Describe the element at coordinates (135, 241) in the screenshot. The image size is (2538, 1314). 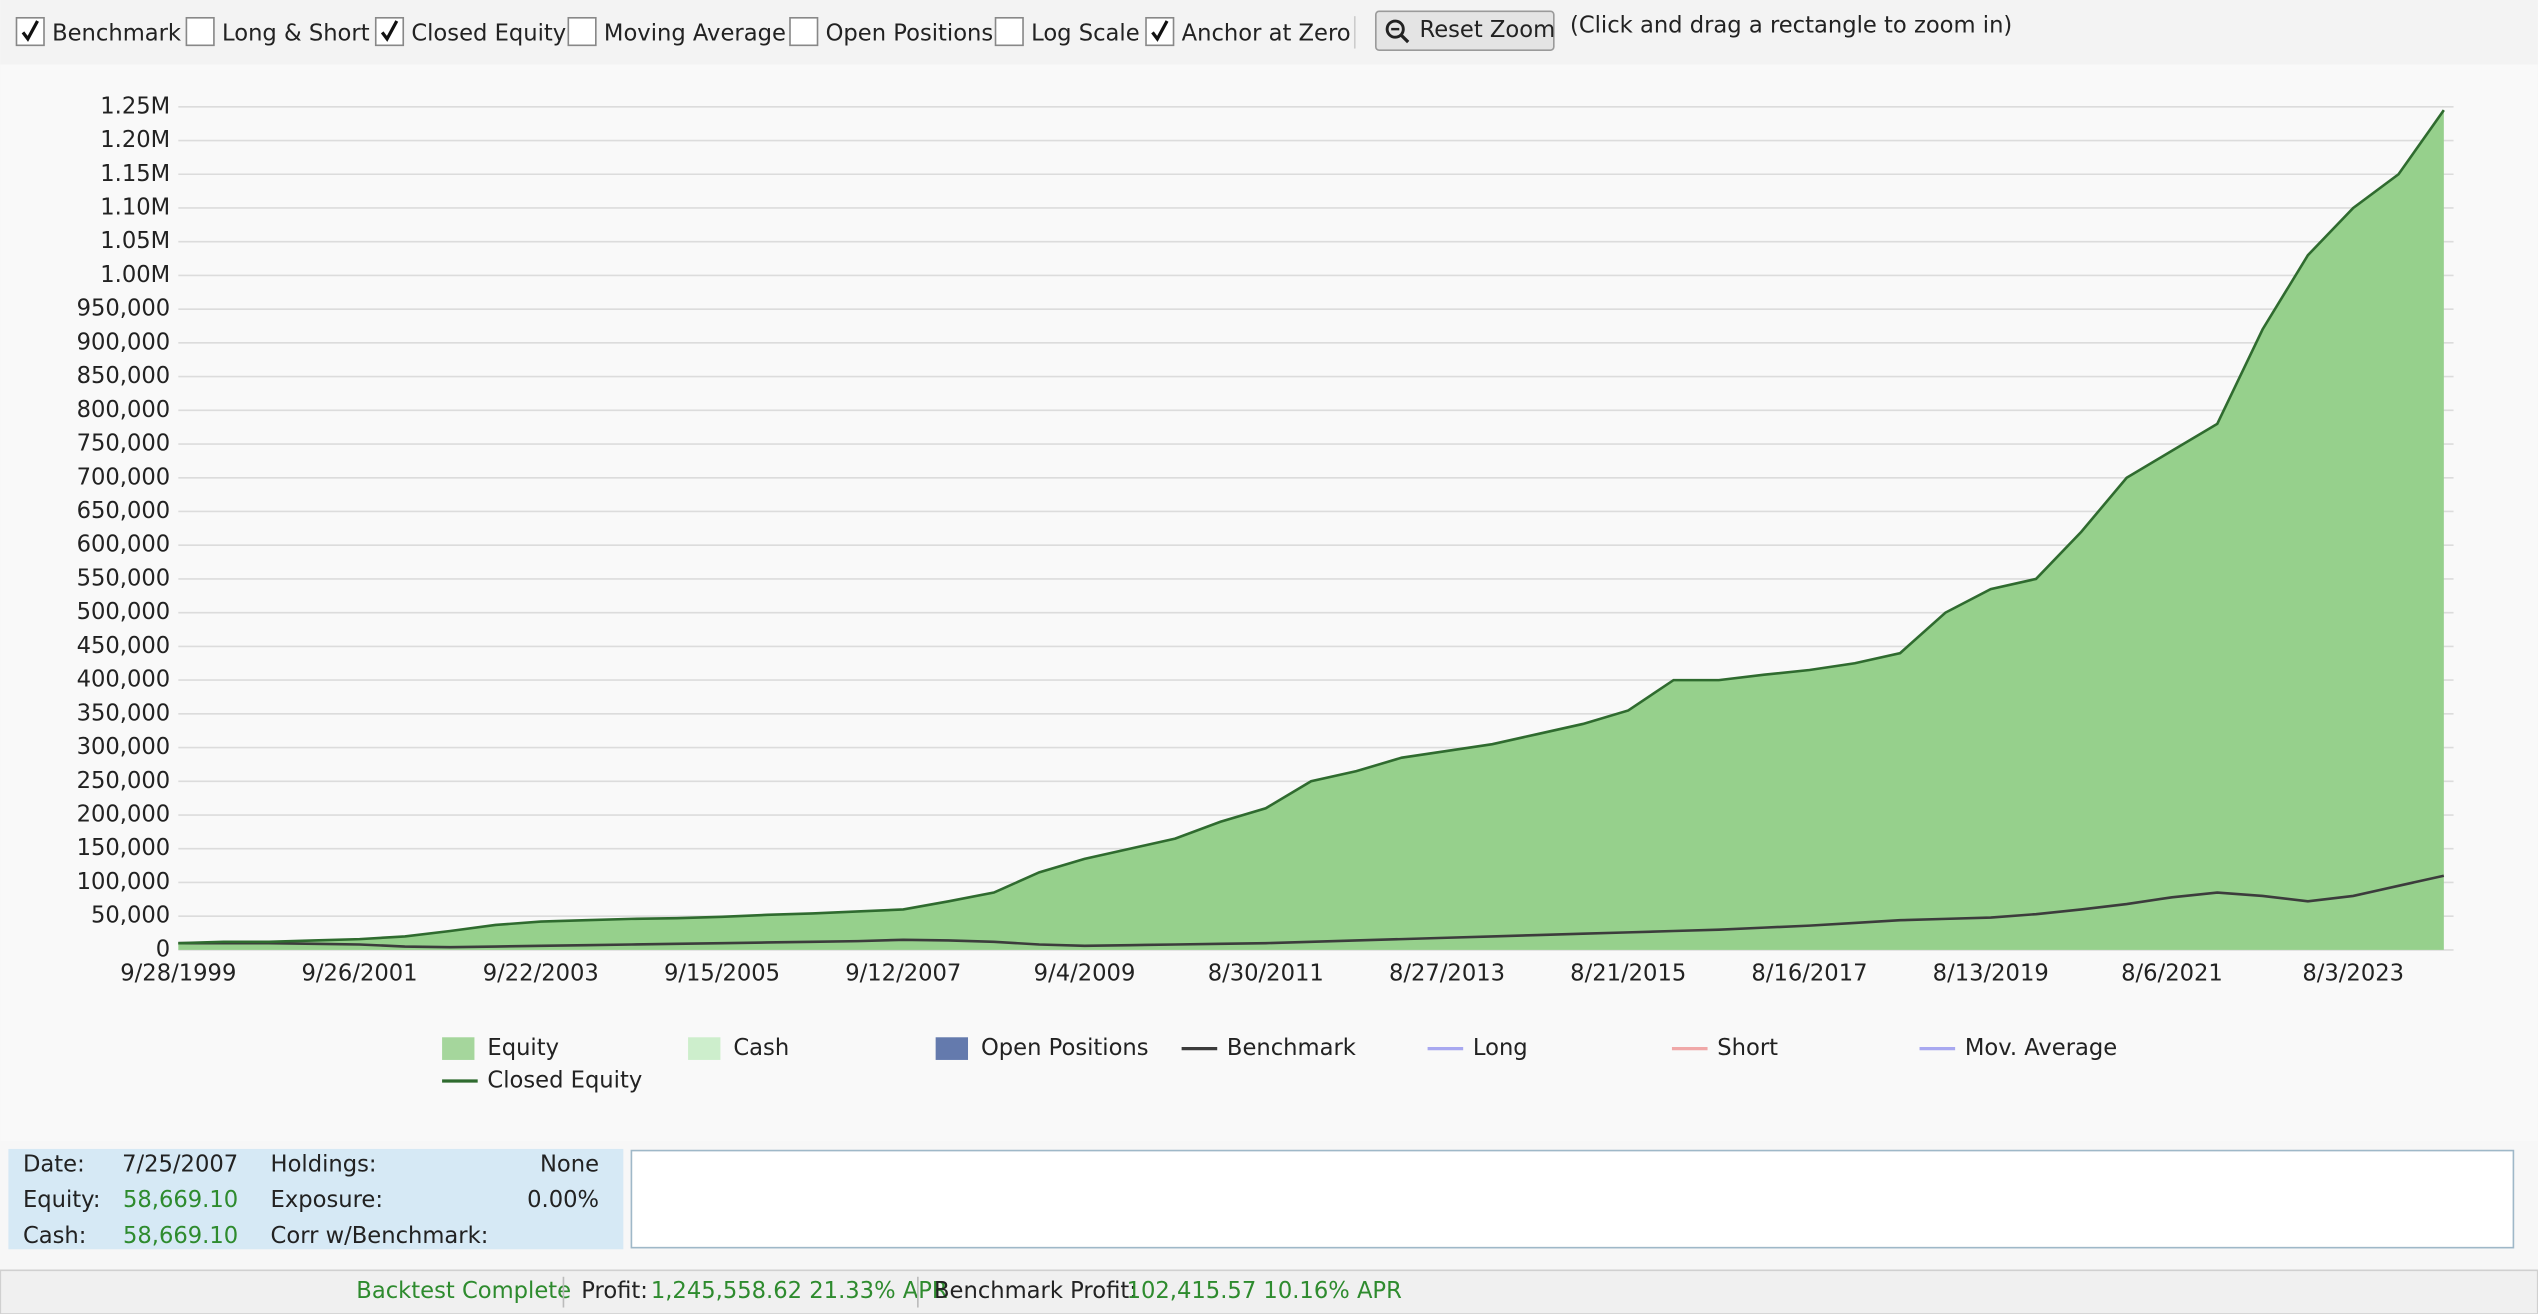
I see `y-tick-label: 1.05M` at that location.